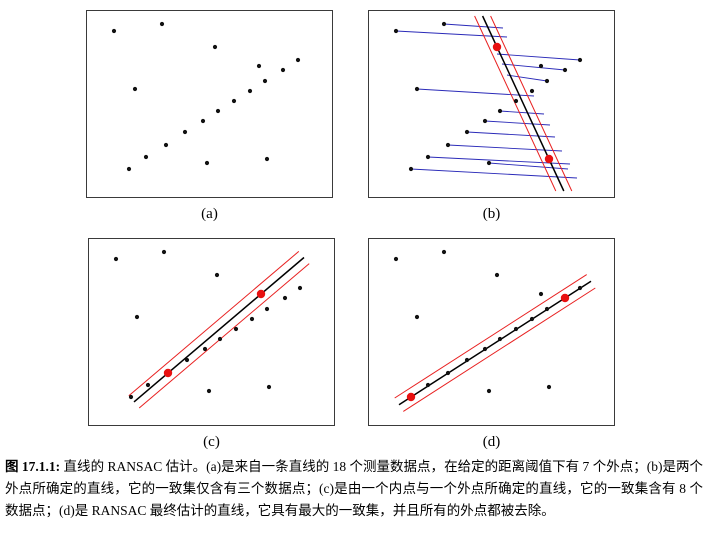 The image size is (707, 537). What do you see at coordinates (488, 103) in the screenshot?
I see `panel-b-plot` at bounding box center [488, 103].